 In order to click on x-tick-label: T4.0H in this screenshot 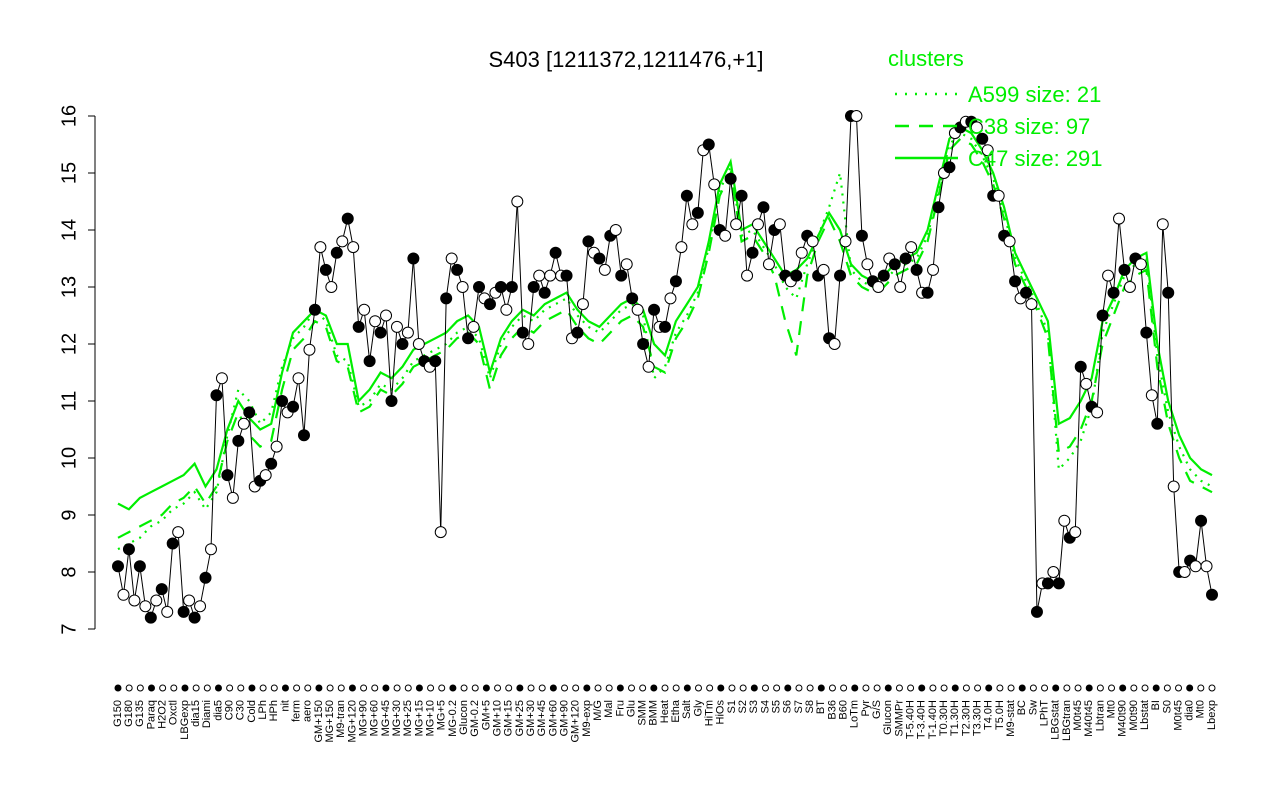, I will do `click(989, 715)`.